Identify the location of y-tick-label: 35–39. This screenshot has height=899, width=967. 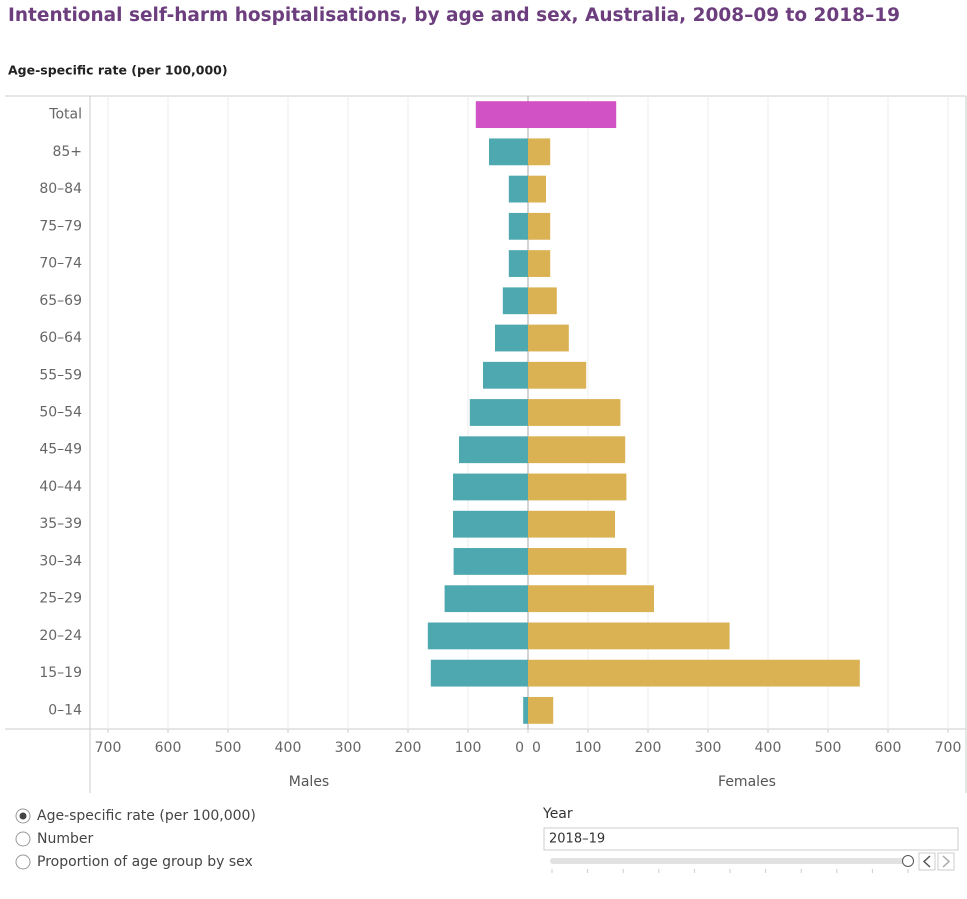
(60, 524).